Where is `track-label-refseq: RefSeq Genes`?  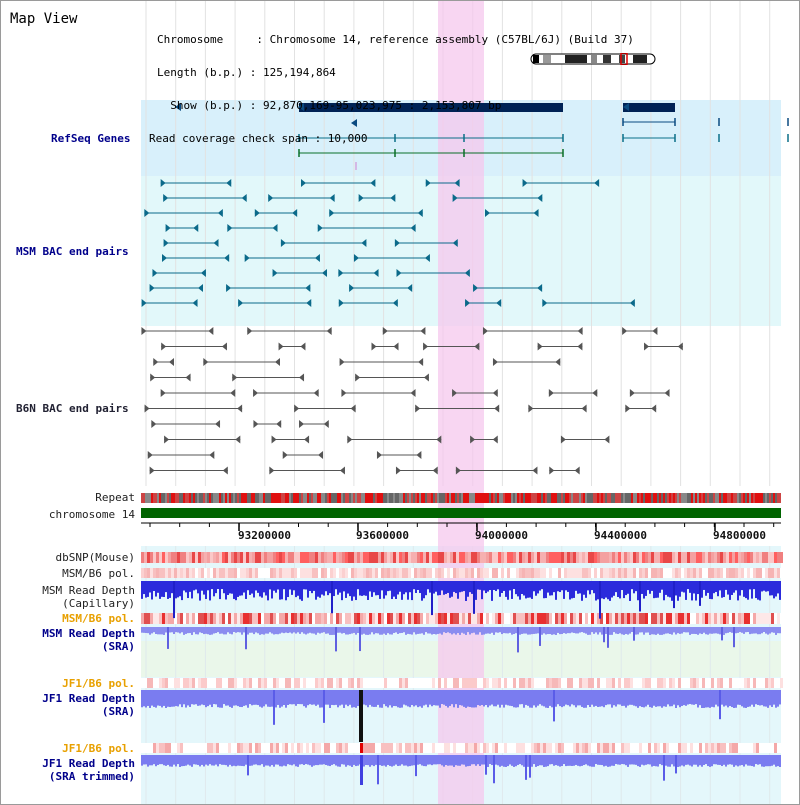 track-label-refseq: RefSeq Genes is located at coordinates (91, 138).